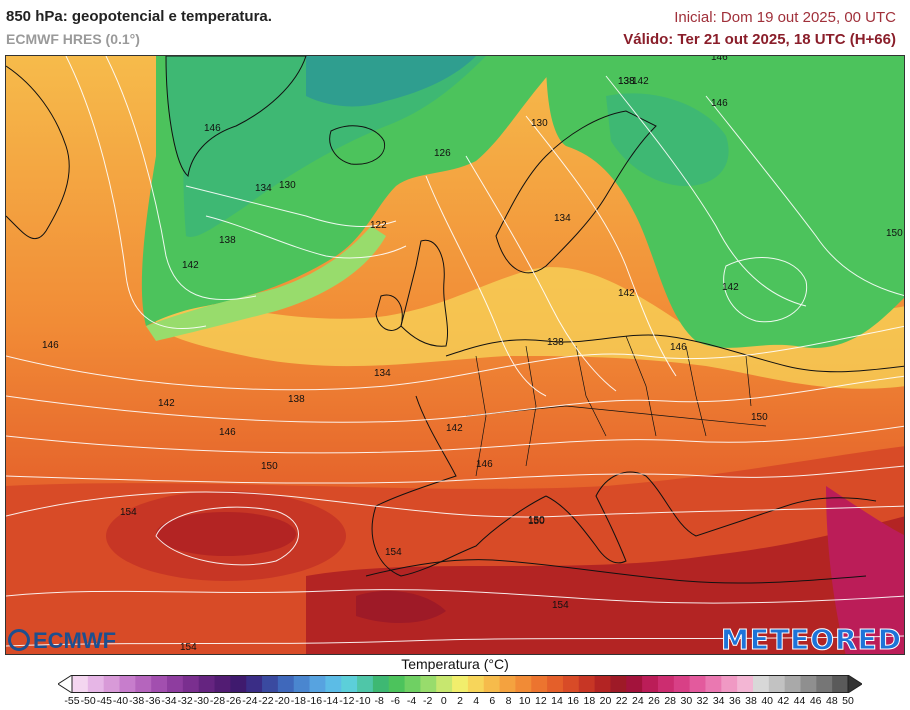 This screenshot has width=910, height=710. What do you see at coordinates (234, 701) in the screenshot?
I see `colorbar-tick-label: -26` at bounding box center [234, 701].